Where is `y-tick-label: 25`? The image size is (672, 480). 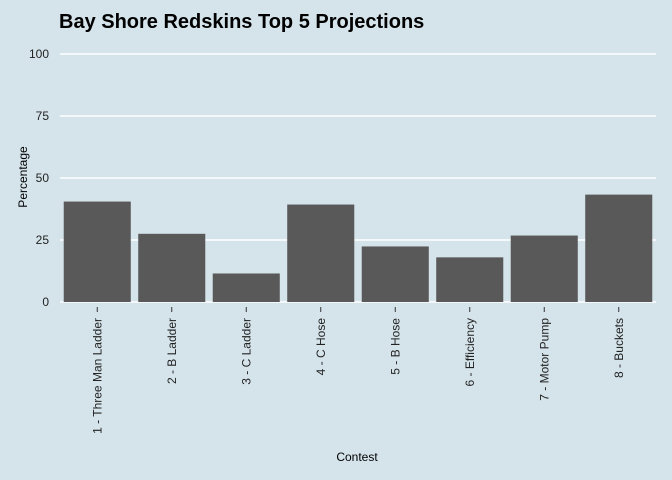
y-tick-label: 25 is located at coordinates (43, 240).